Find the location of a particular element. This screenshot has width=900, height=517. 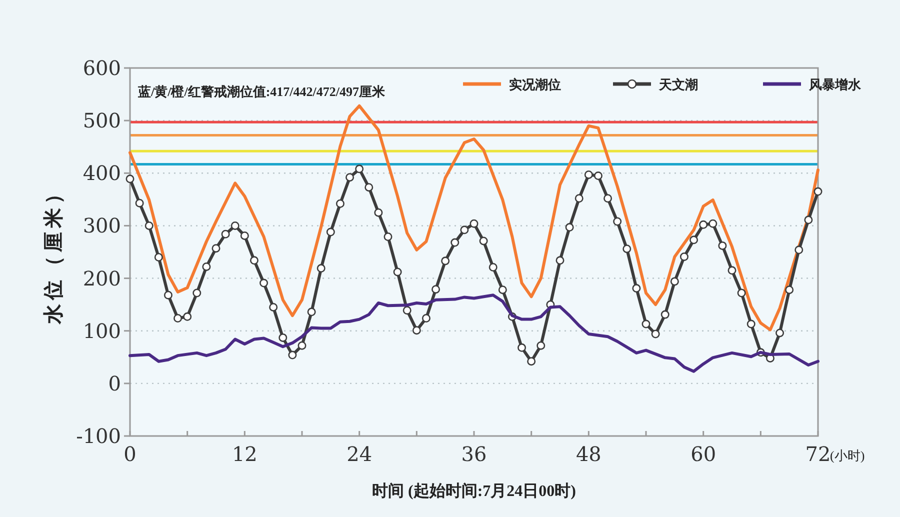

x-tick-label: 12 is located at coordinates (245, 454).